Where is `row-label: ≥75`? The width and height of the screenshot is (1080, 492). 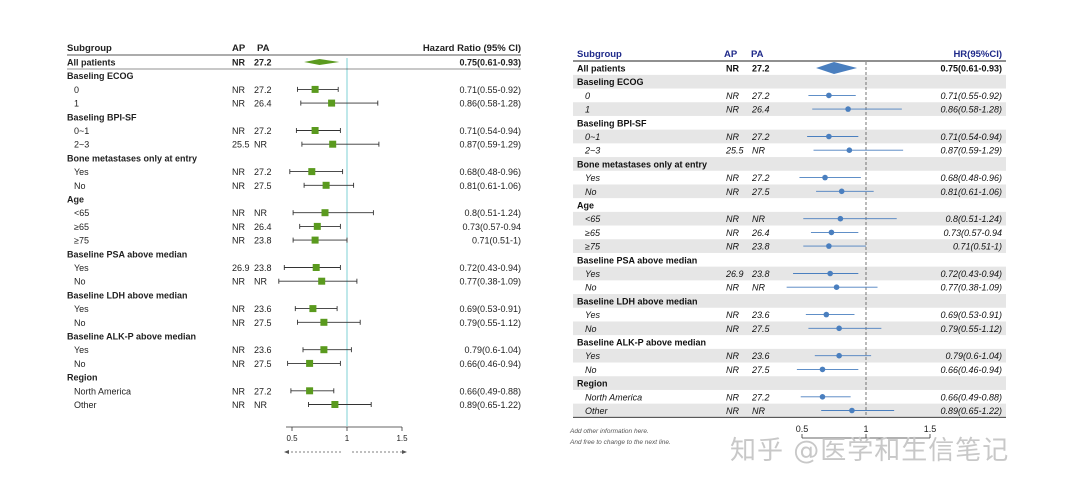 row-label: ≥75 is located at coordinates (81, 241).